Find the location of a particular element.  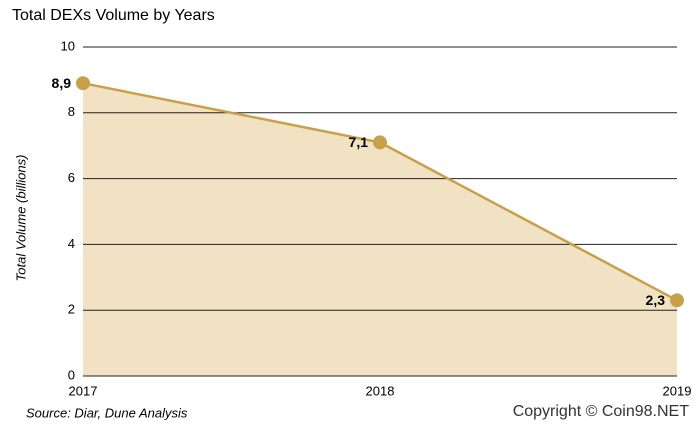

x-tick-label: 2019 is located at coordinates (677, 390).